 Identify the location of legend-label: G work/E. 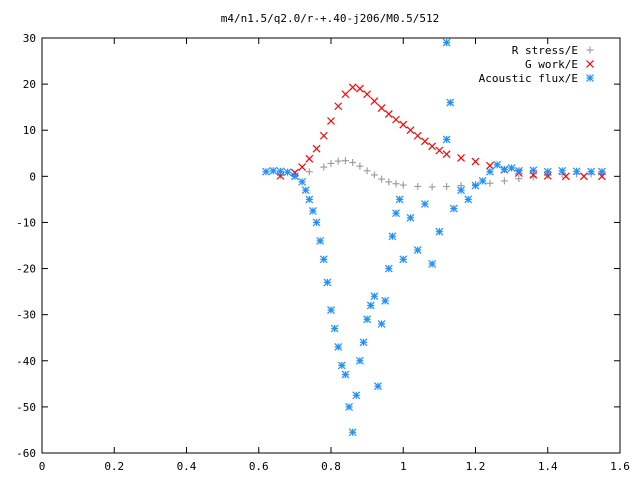
(551, 64).